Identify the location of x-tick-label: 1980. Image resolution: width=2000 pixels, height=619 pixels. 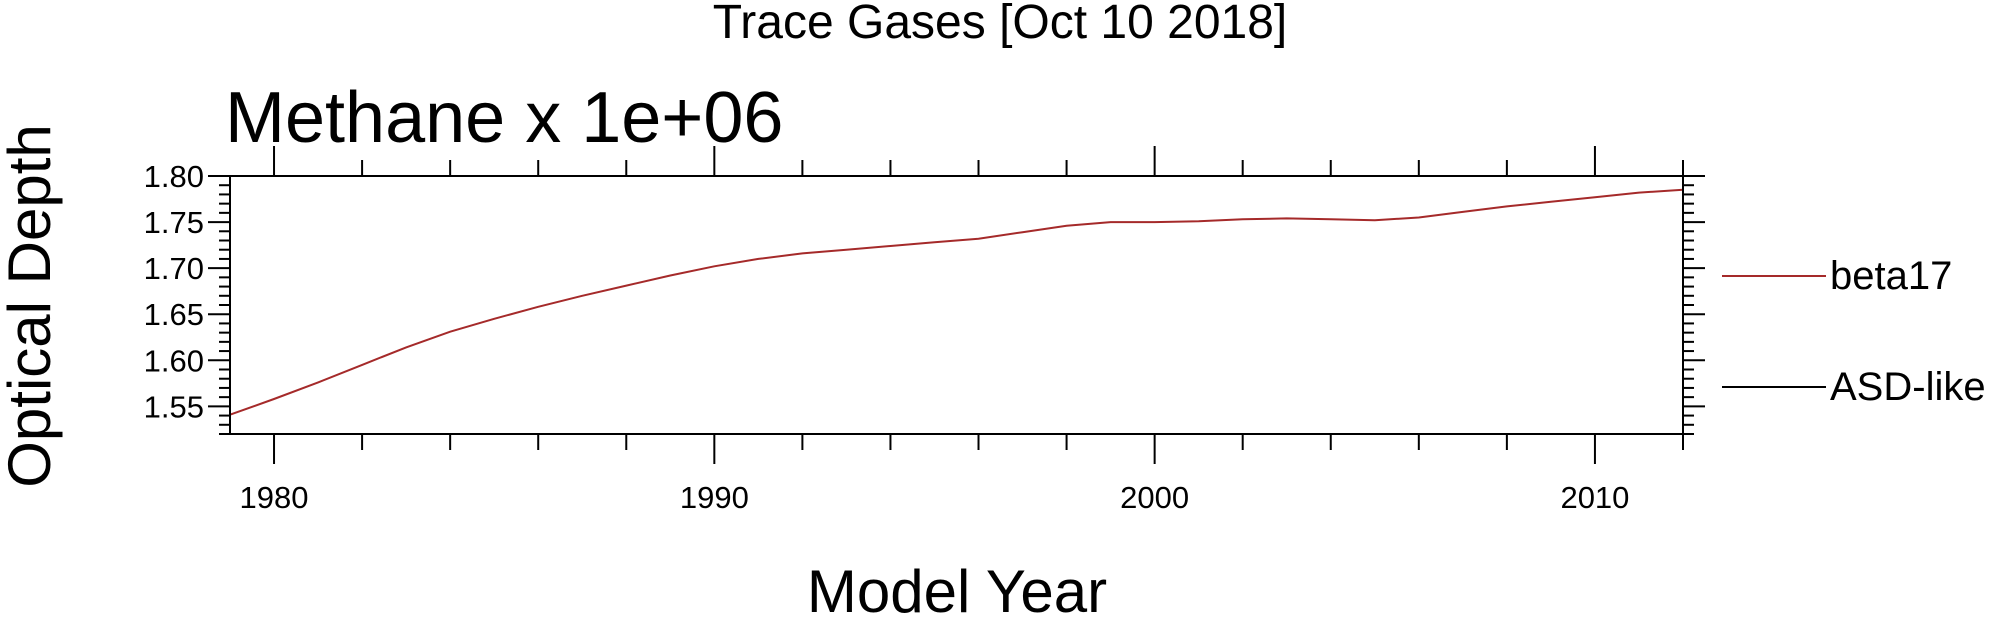
(274, 497).